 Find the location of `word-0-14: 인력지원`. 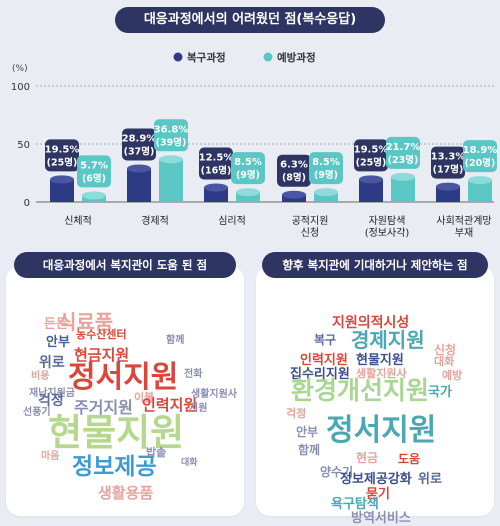

word-0-14: 인력지원 is located at coordinates (170, 405).